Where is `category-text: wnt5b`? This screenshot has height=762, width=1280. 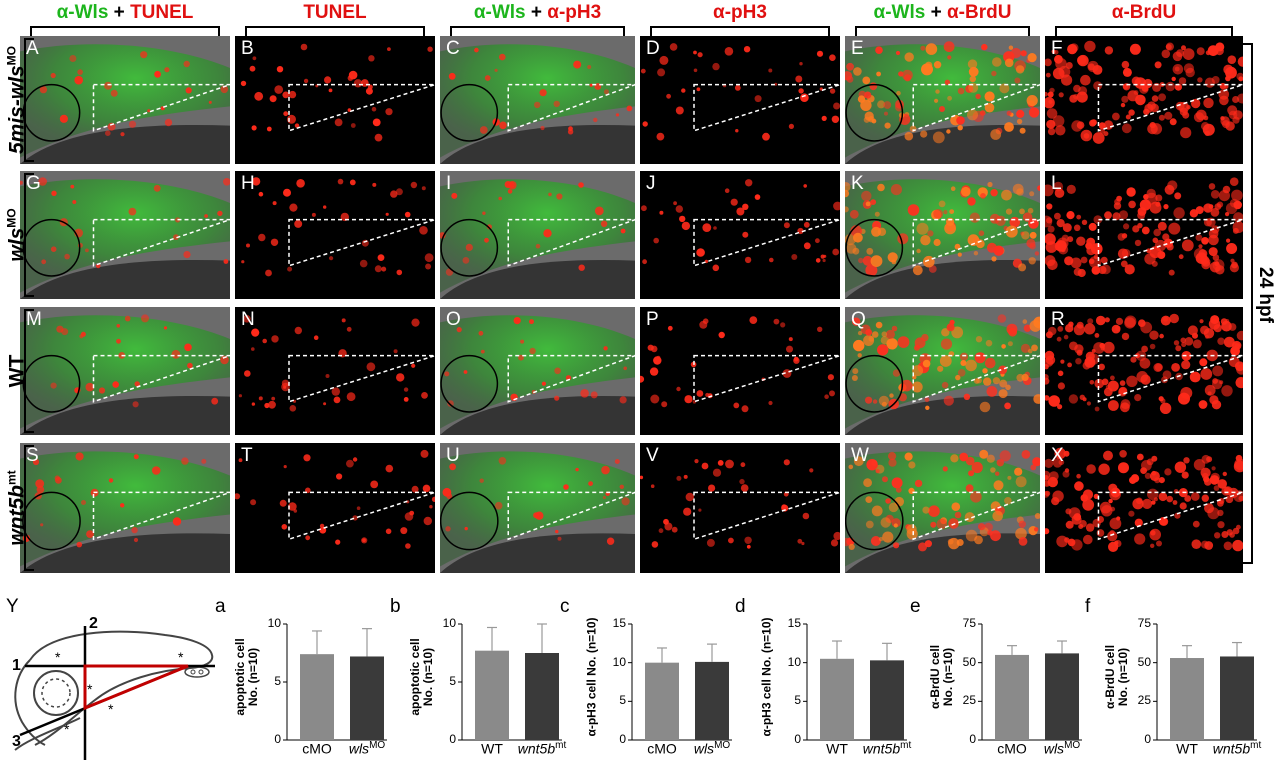
category-text: wnt5b is located at coordinates (536, 748).